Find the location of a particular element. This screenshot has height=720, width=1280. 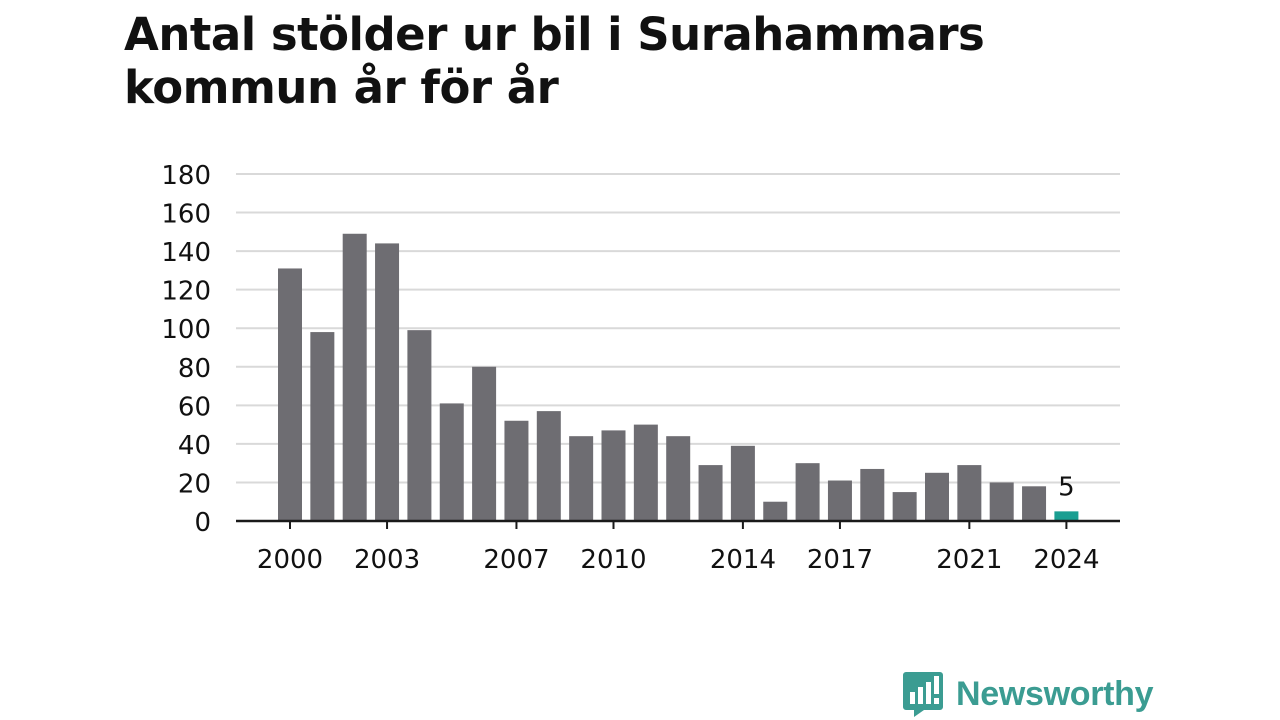

brand-logo: Newsworthy is located at coordinates (1028, 694).